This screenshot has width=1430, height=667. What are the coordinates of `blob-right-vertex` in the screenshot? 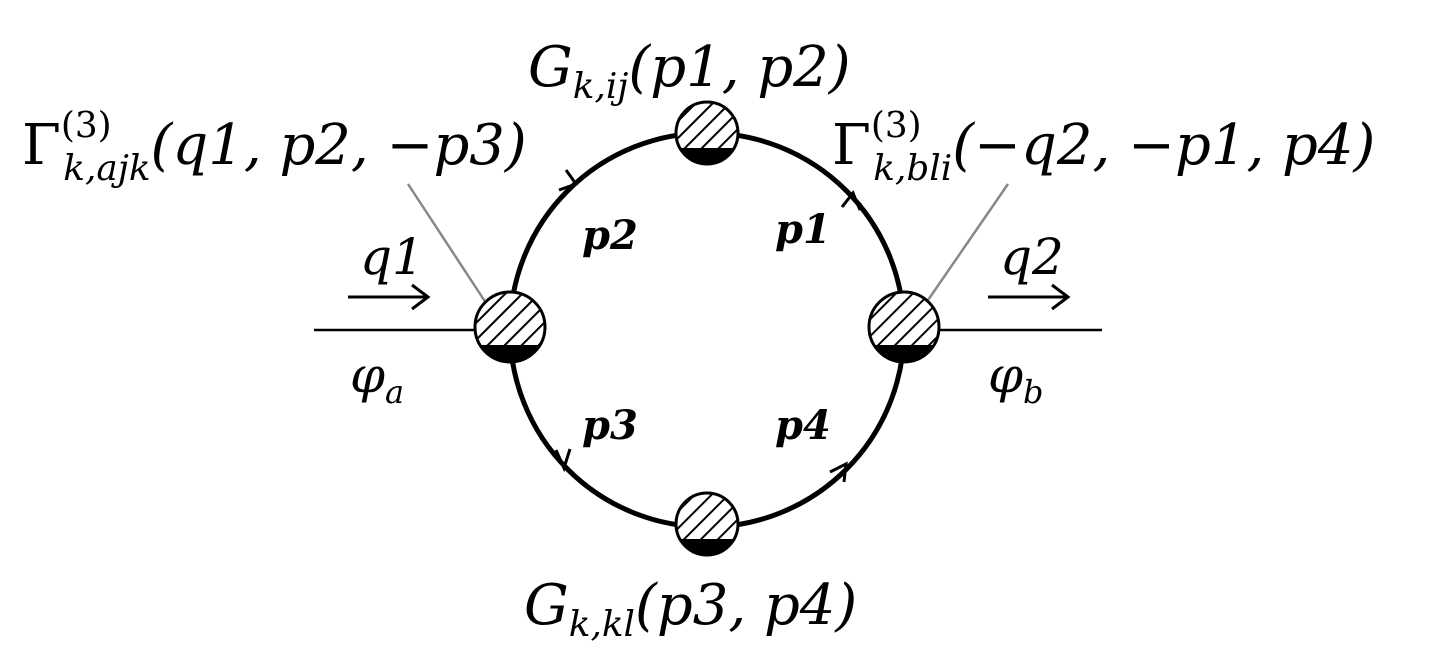 It's located at (904, 327).